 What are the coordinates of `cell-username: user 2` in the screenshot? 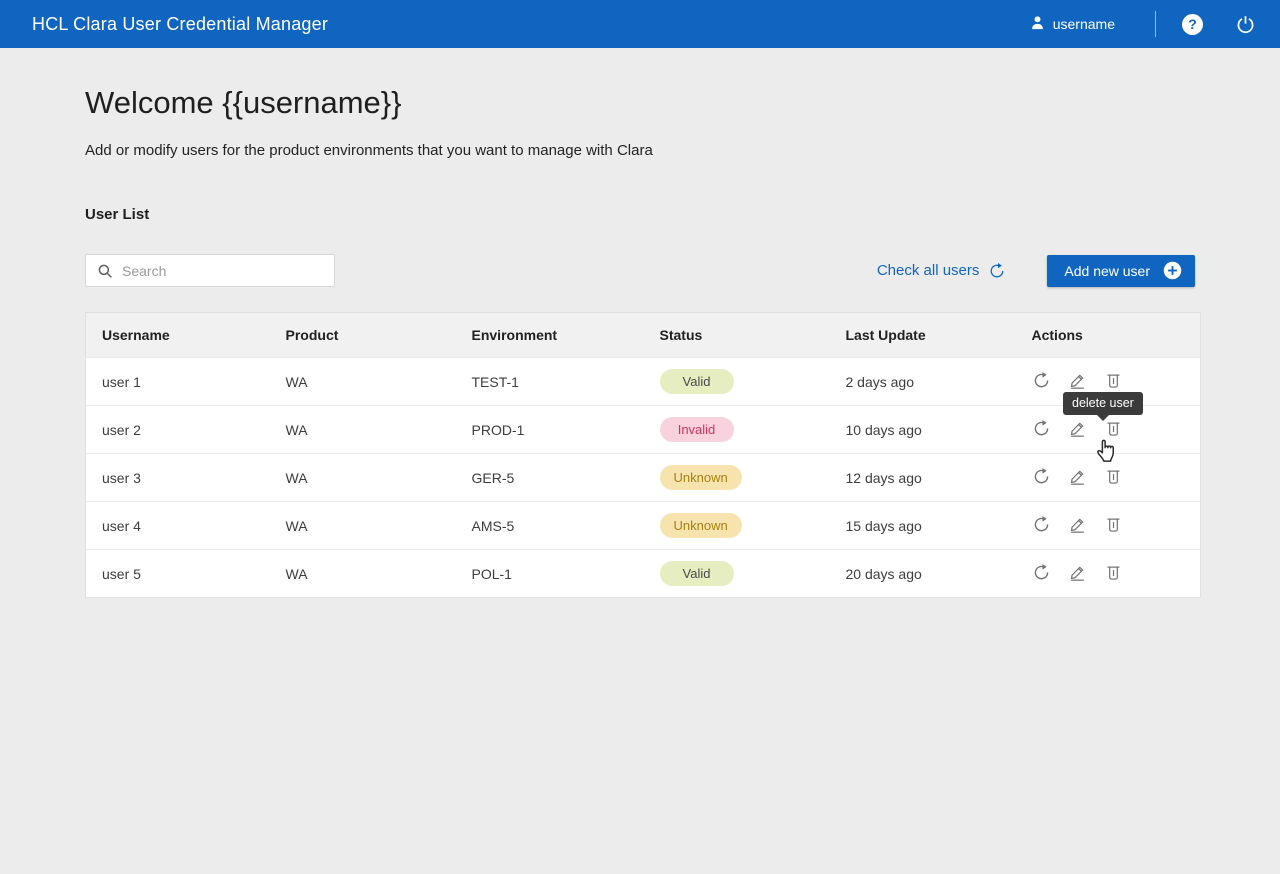 It's located at (177, 429).